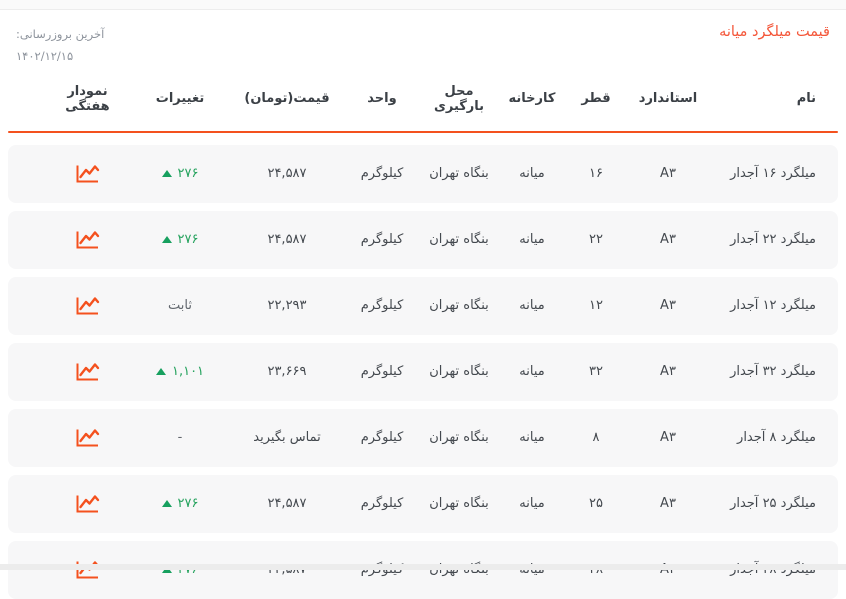  I want to click on bottom-section-divider, so click(423, 567).